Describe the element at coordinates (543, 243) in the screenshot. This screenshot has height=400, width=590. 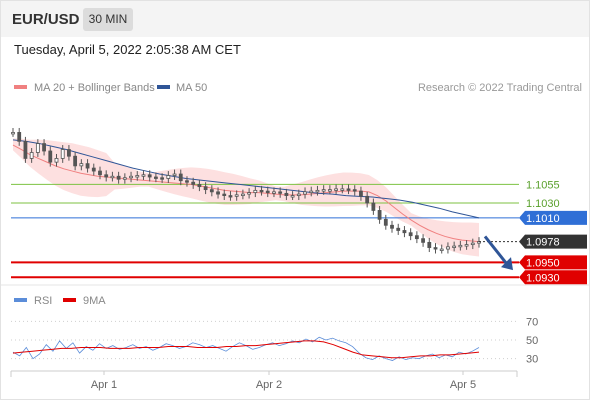
I see `current-price-label: 1.0978` at that location.